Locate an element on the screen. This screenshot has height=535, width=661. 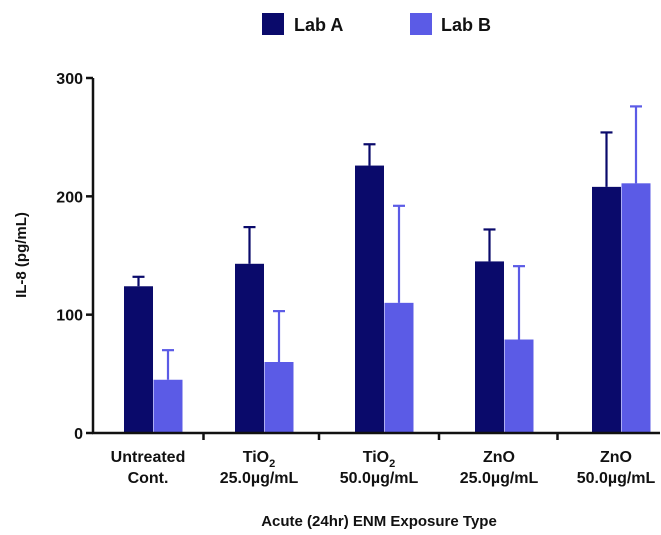
y-axis: 0 100 200 300 is located at coordinates (75, 257).